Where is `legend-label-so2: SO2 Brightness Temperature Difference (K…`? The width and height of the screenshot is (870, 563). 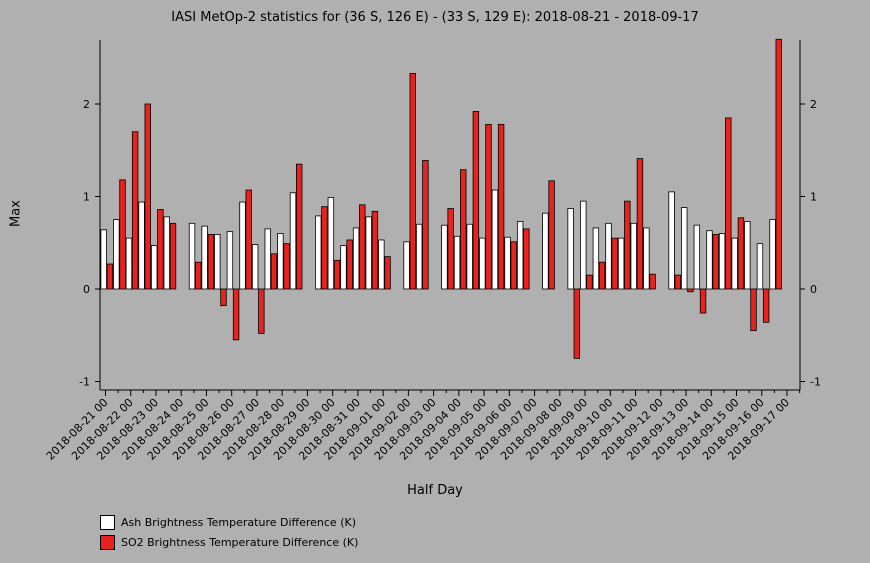 legend-label-so2: SO2 Brightness Temperature Difference (K… is located at coordinates (240, 542).